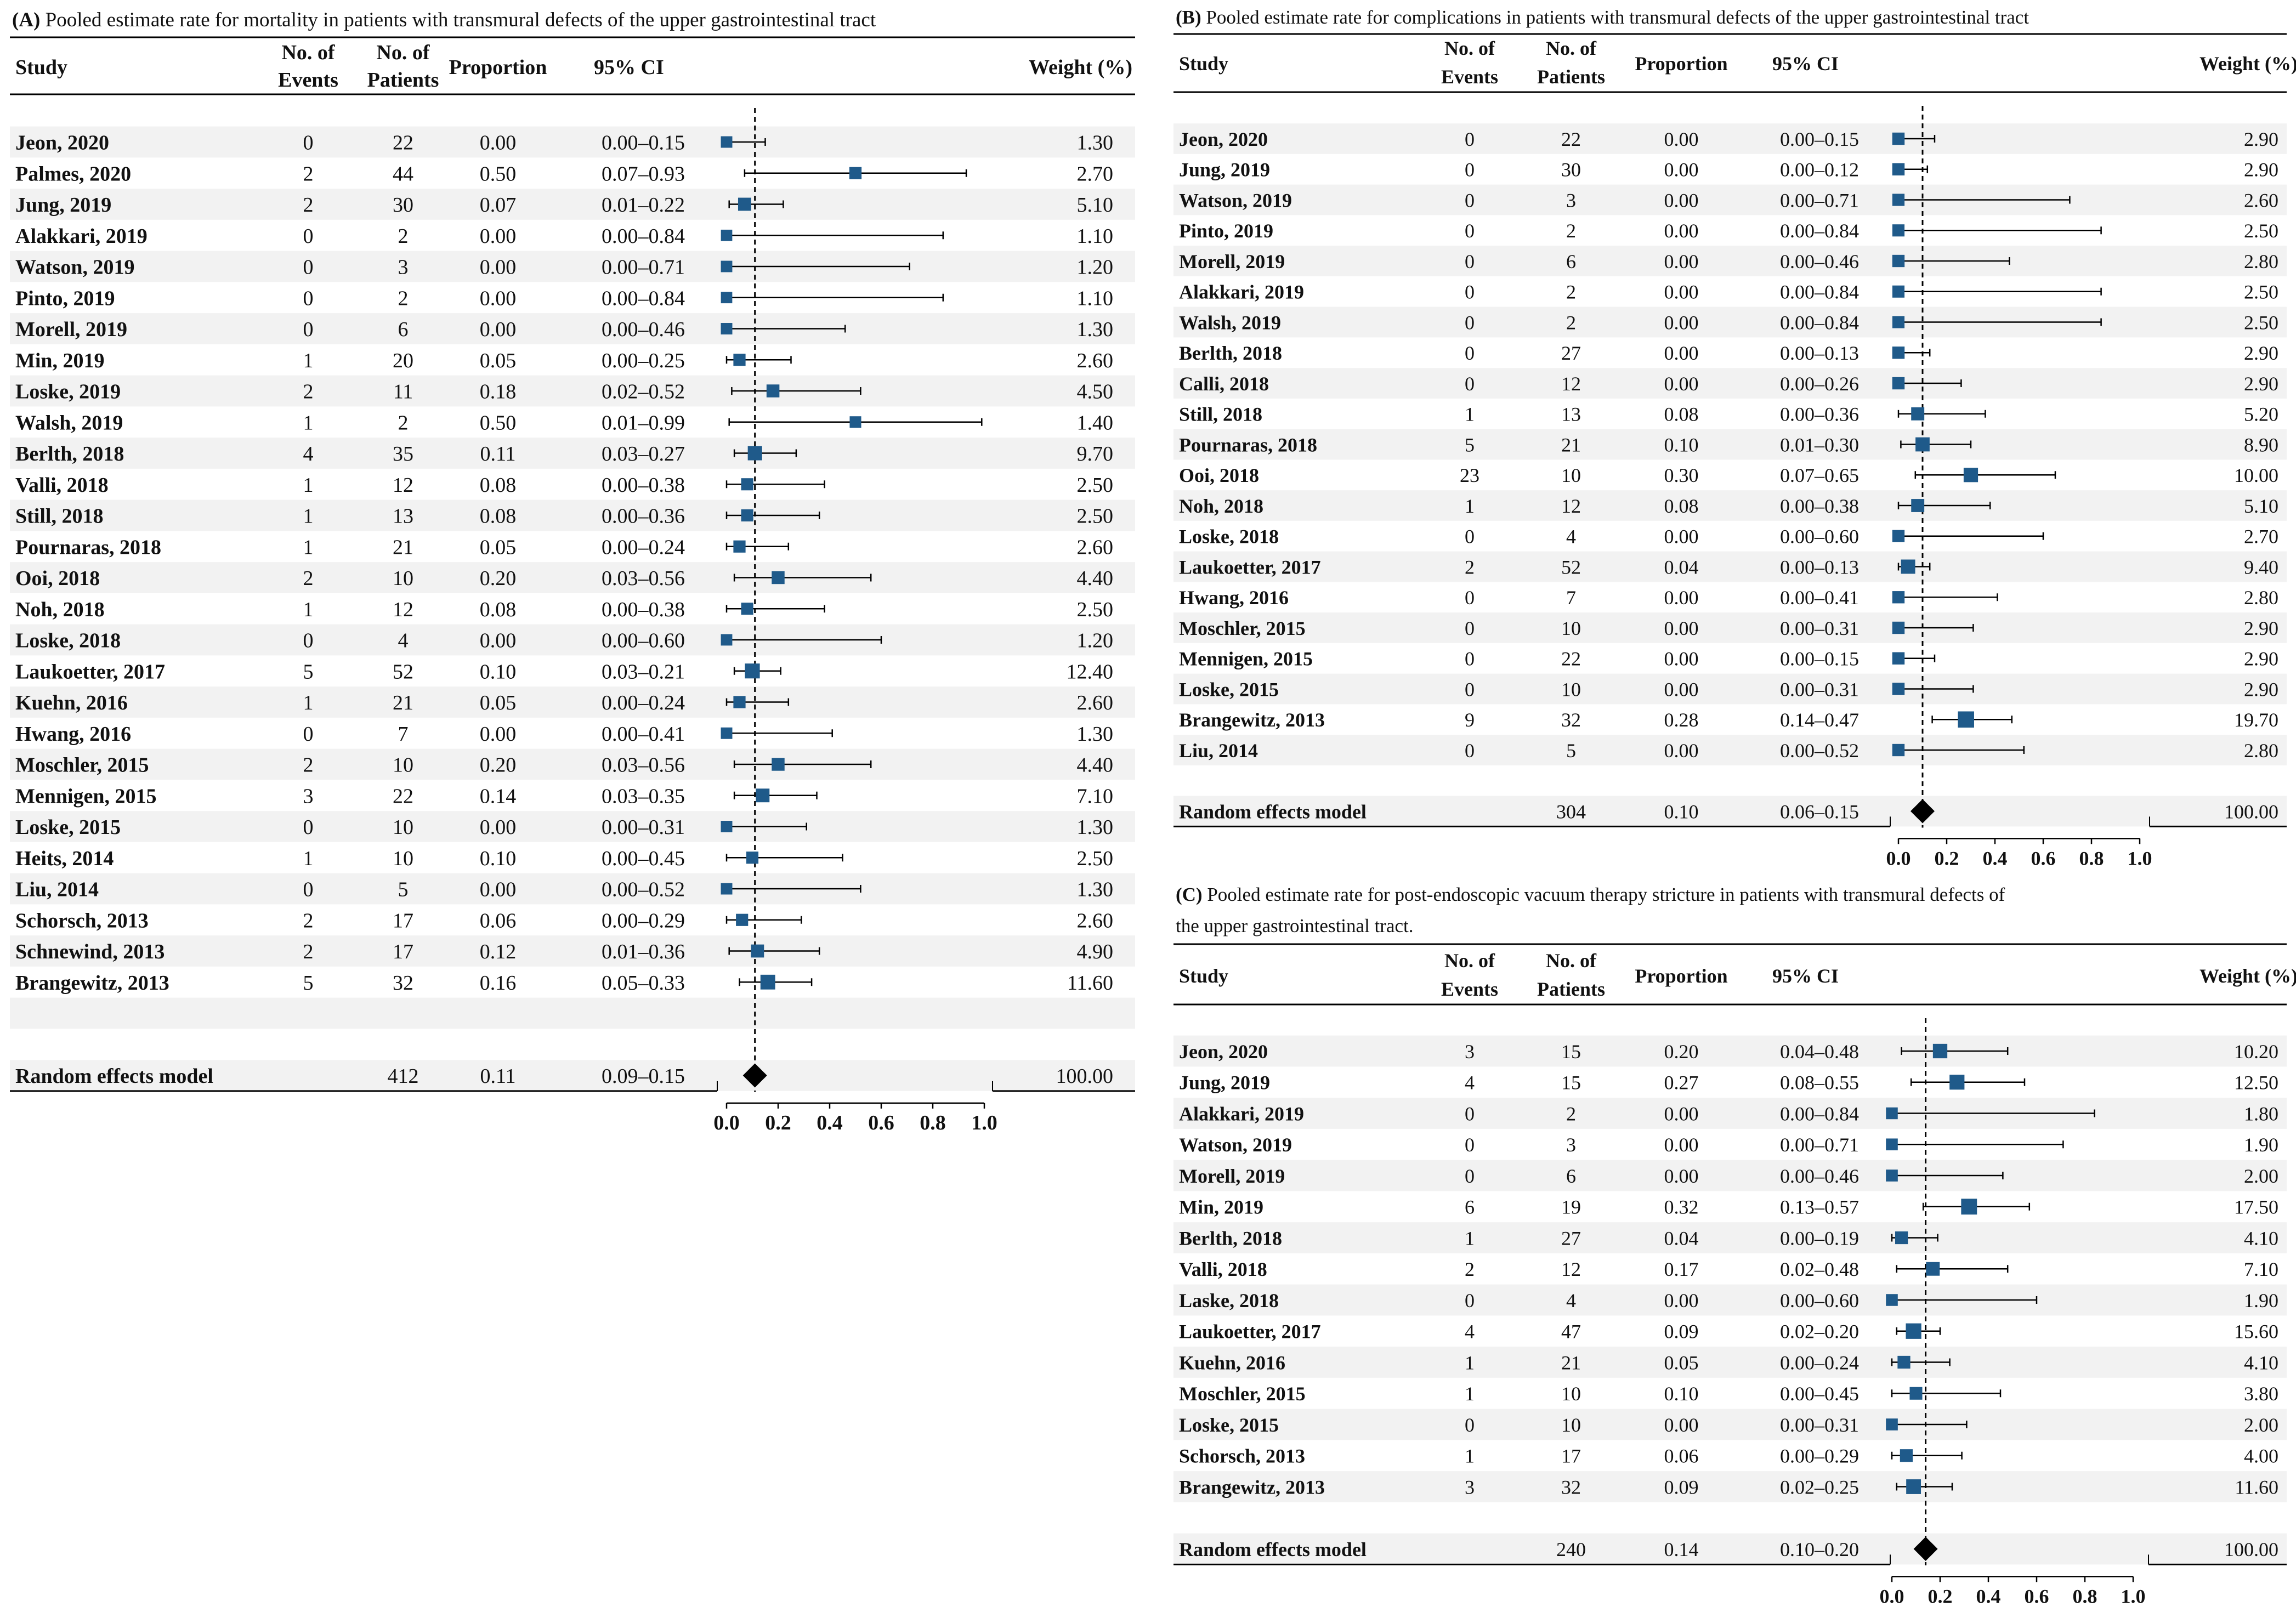  I want to click on summary-patients: 412, so click(404, 1076).